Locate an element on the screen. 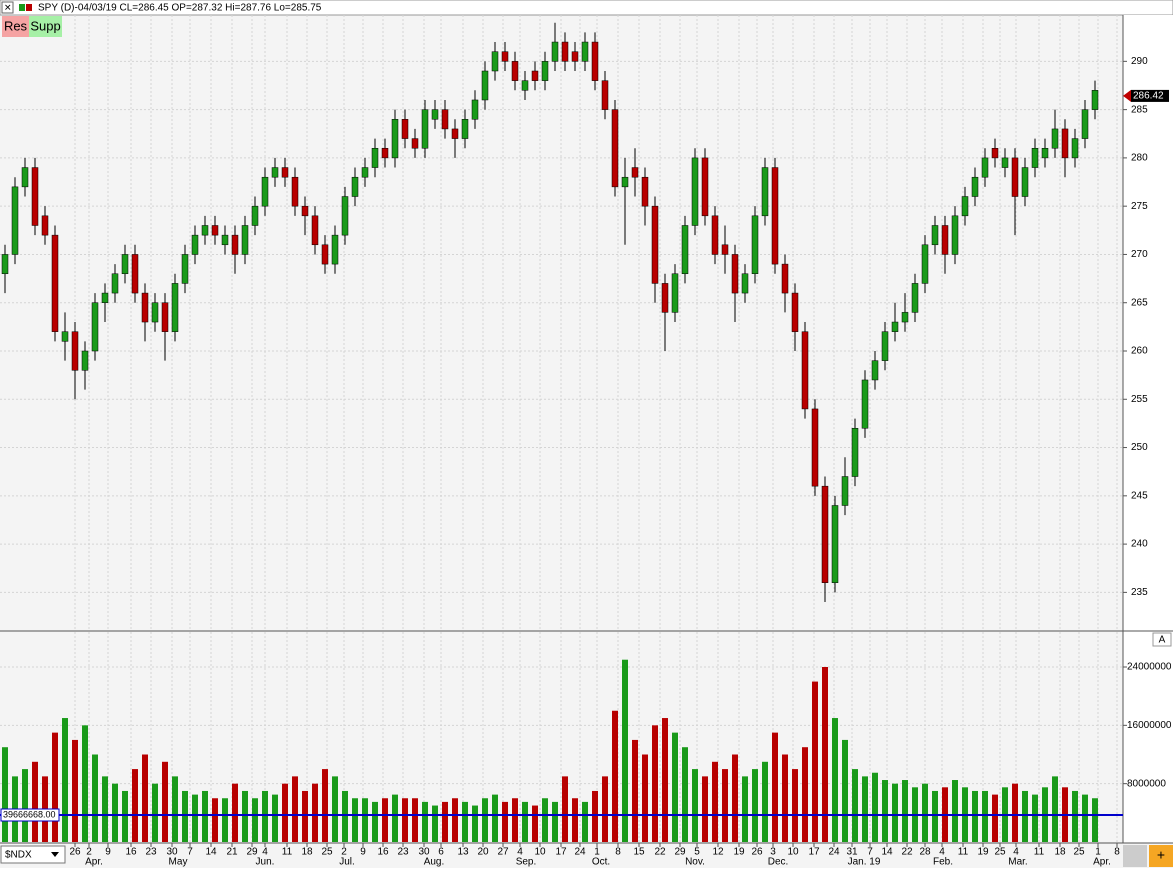 Image resolution: width=1173 pixels, height=873 pixels. x-tick-label: 8 is located at coordinates (1117, 852).